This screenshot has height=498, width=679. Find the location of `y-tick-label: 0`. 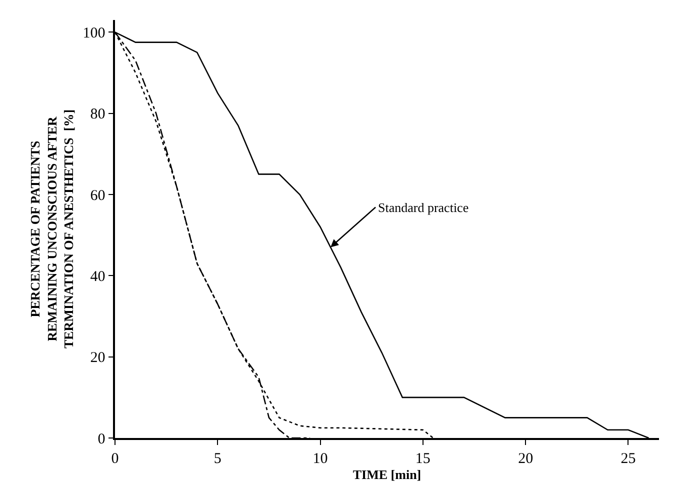

y-tick-label: 0 is located at coordinates (102, 439).